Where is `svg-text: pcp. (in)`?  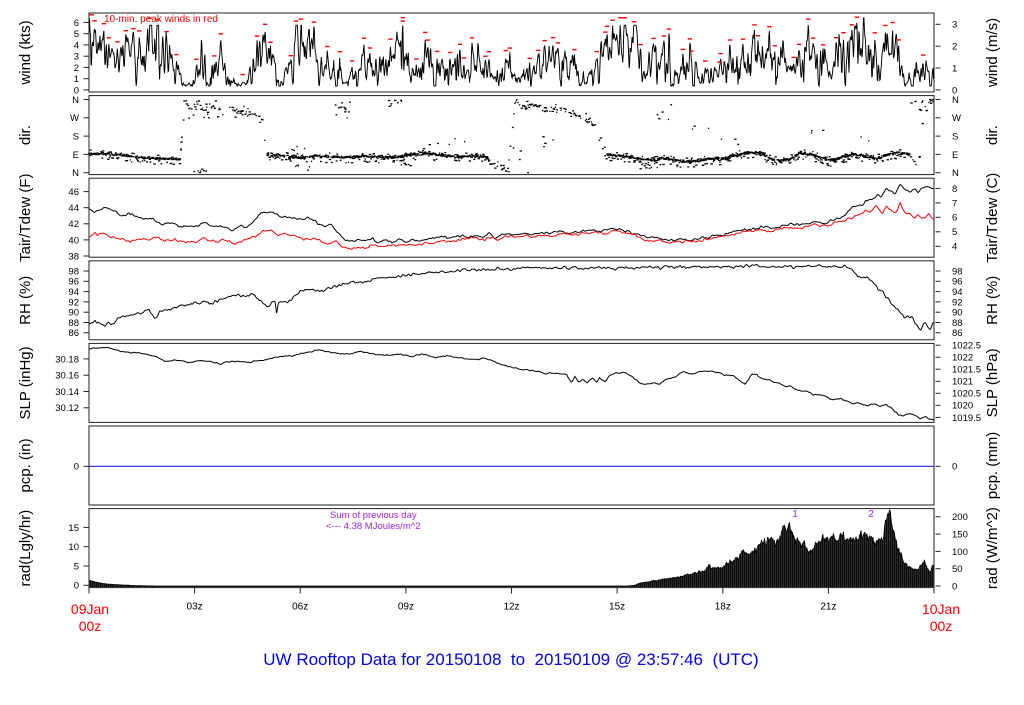 svg-text: pcp. (in) is located at coordinates (25, 465).